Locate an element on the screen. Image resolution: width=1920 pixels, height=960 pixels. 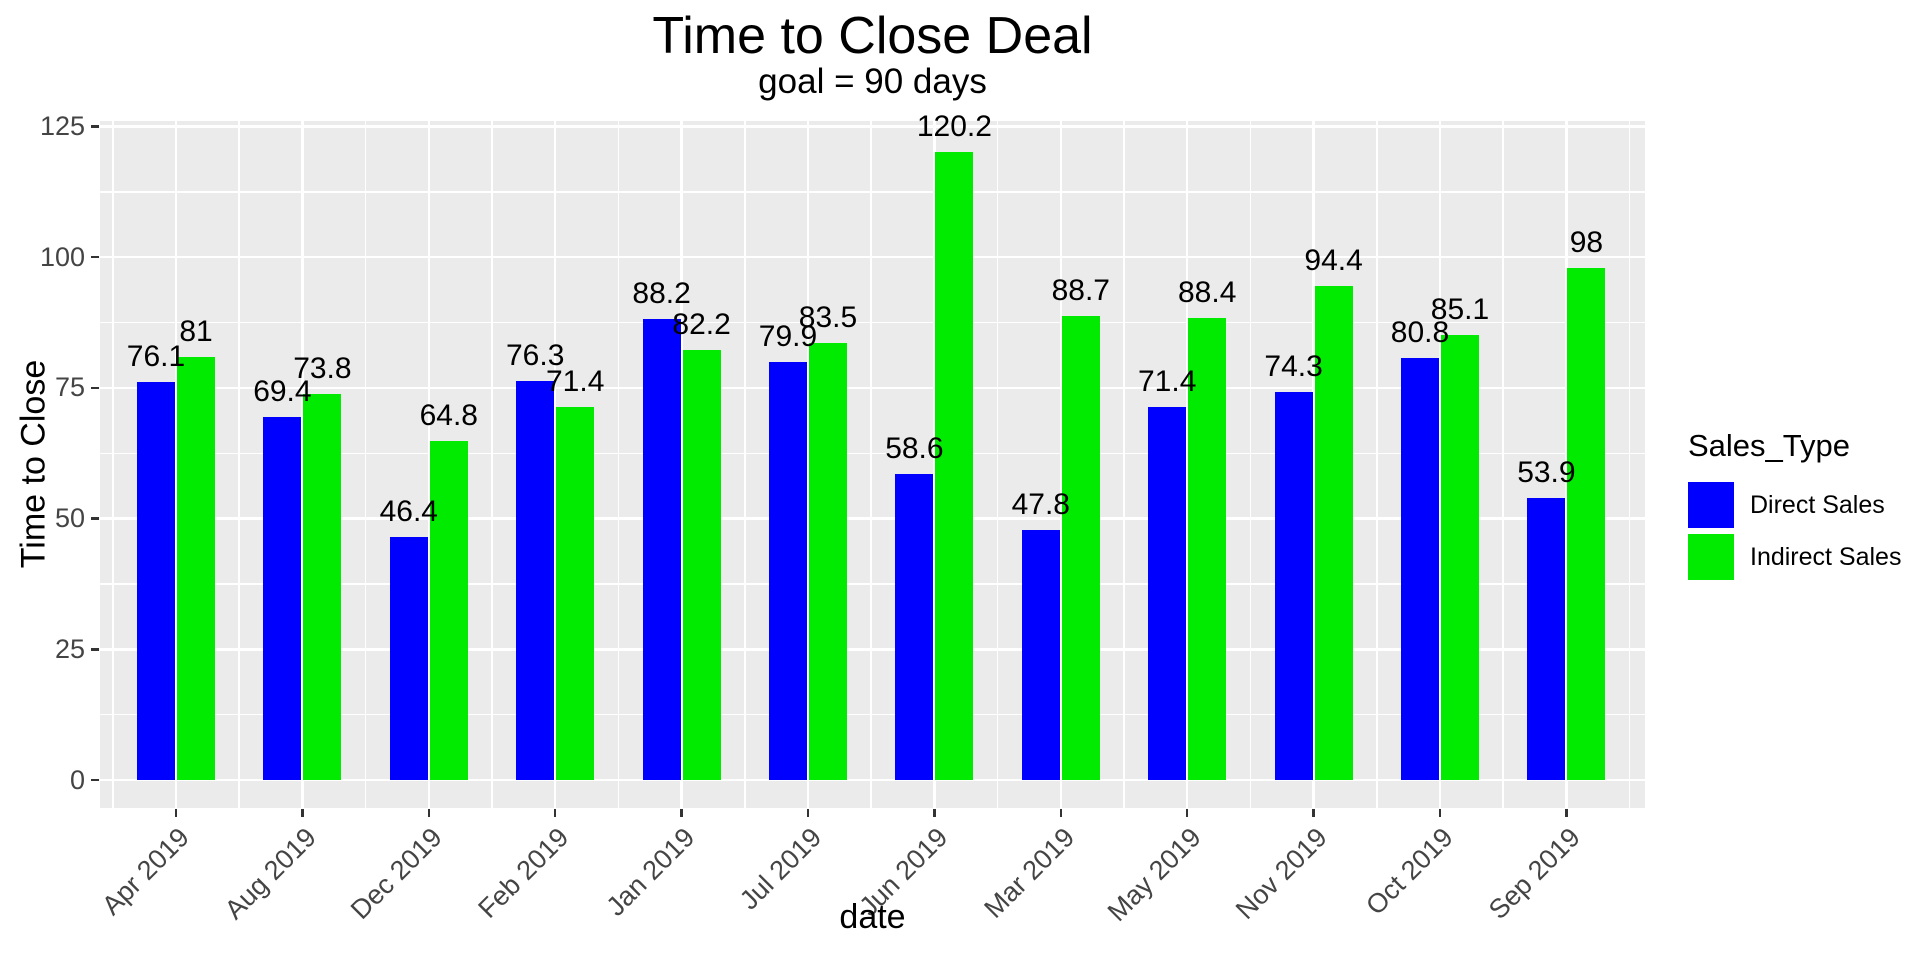
y-axis-tick-label: 75 is located at coordinates (69, 387).